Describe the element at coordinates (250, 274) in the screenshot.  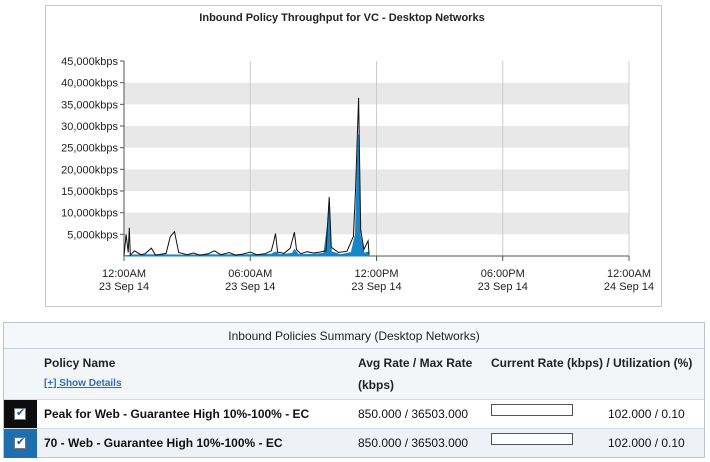
I see `x-tick-time-label: 06:00AM` at that location.